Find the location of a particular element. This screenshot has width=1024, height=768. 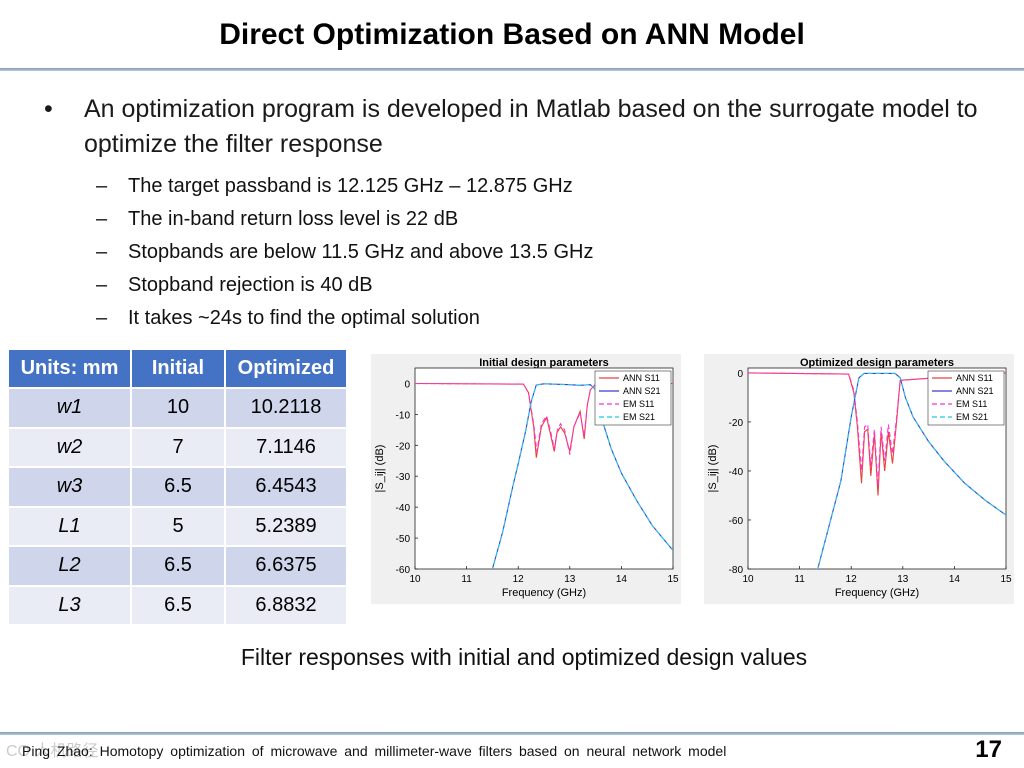

cell-optimized: 6.6375 is located at coordinates (286, 565).